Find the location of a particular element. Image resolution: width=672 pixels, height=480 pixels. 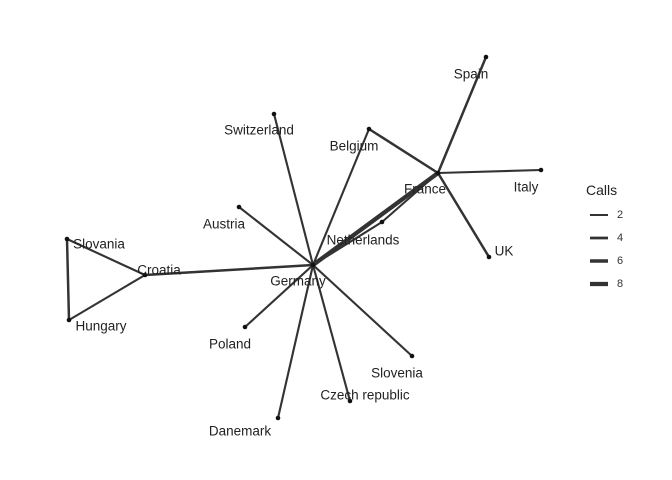

node-label-belgium: Belgium is located at coordinates (354, 146).